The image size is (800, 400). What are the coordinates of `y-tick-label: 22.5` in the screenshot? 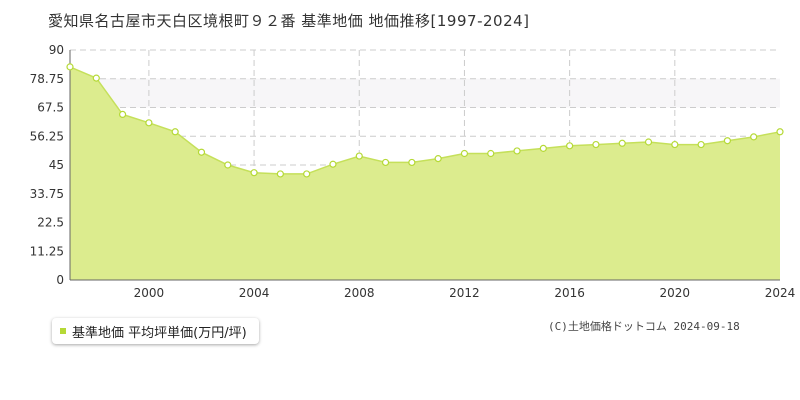 It's located at (50, 223).